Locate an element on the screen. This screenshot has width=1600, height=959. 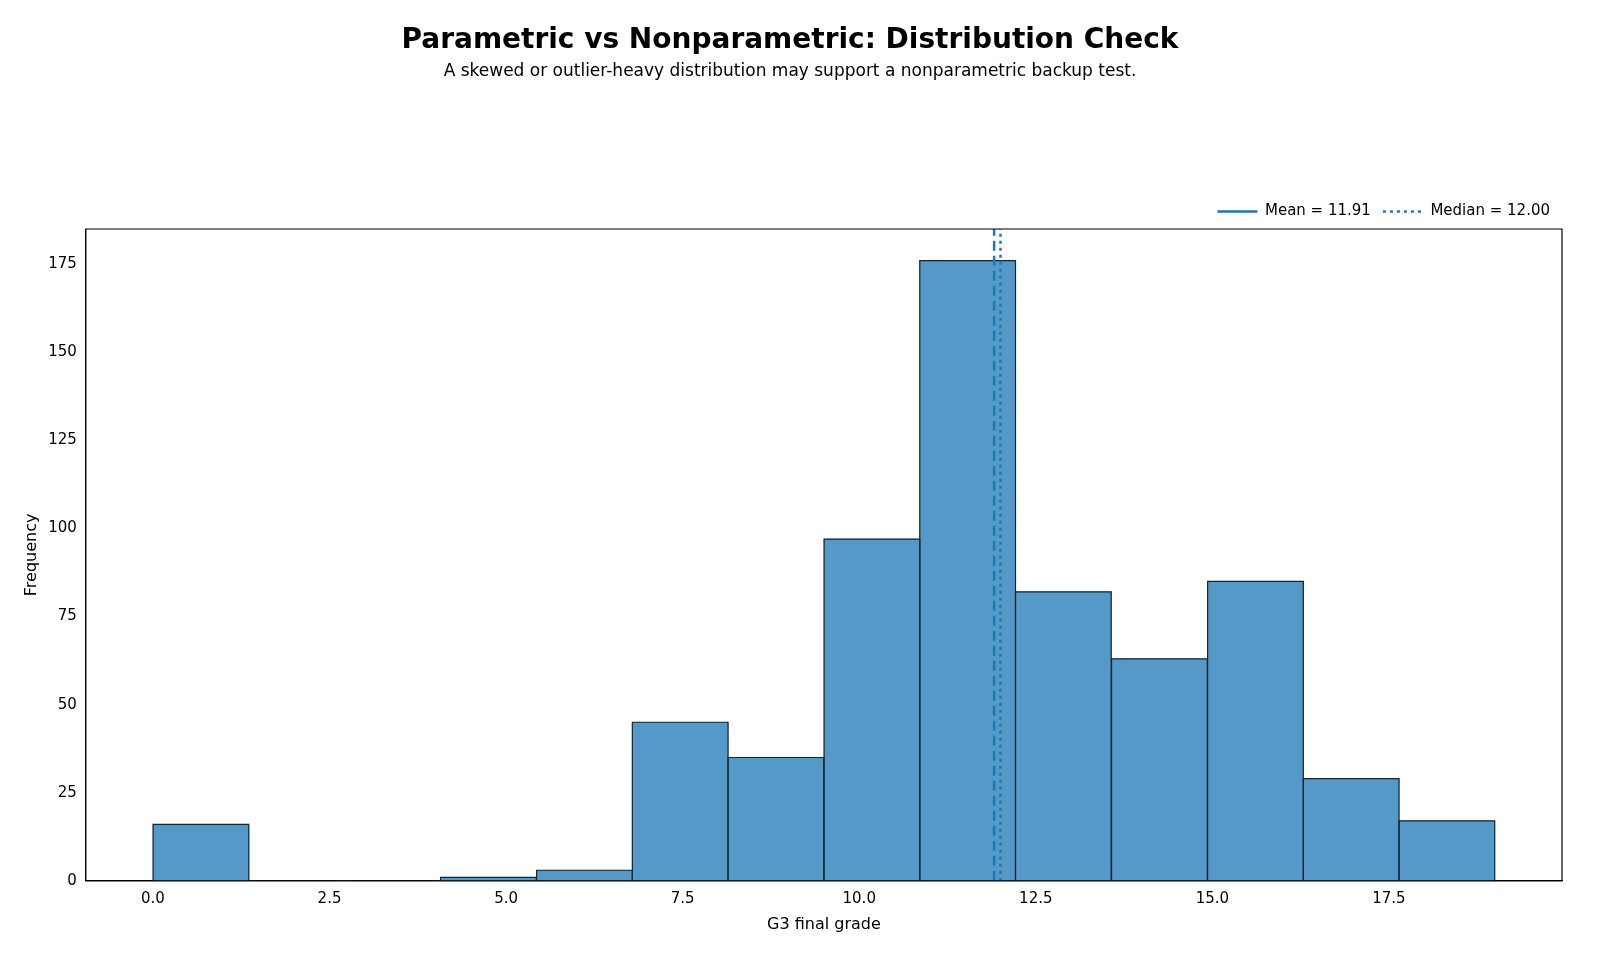
x-tick-label: 7.5 is located at coordinates (682, 897).